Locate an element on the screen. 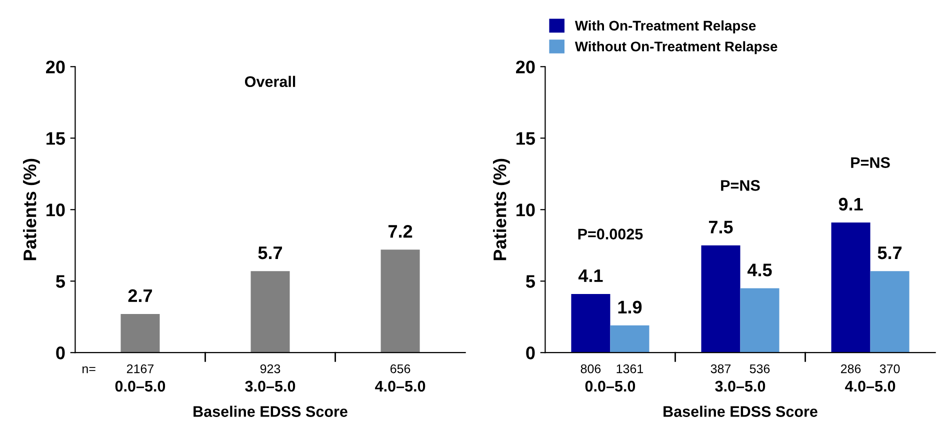  data-label: 2.7 is located at coordinates (140, 295).